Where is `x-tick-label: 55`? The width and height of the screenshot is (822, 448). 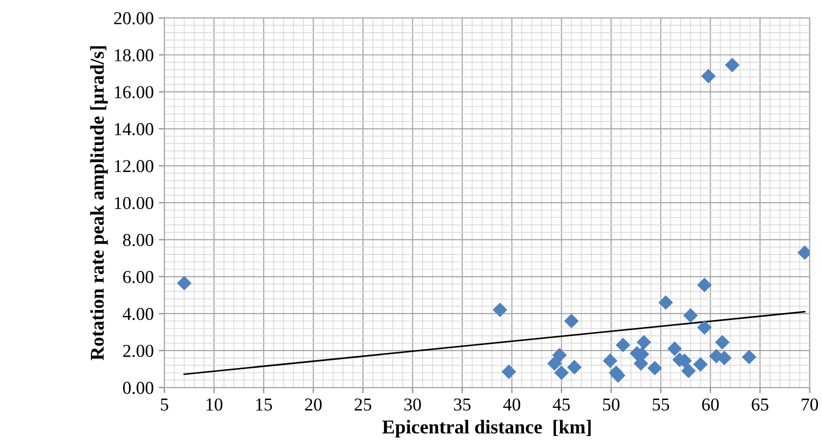
x-tick-label: 55 is located at coordinates (661, 404).